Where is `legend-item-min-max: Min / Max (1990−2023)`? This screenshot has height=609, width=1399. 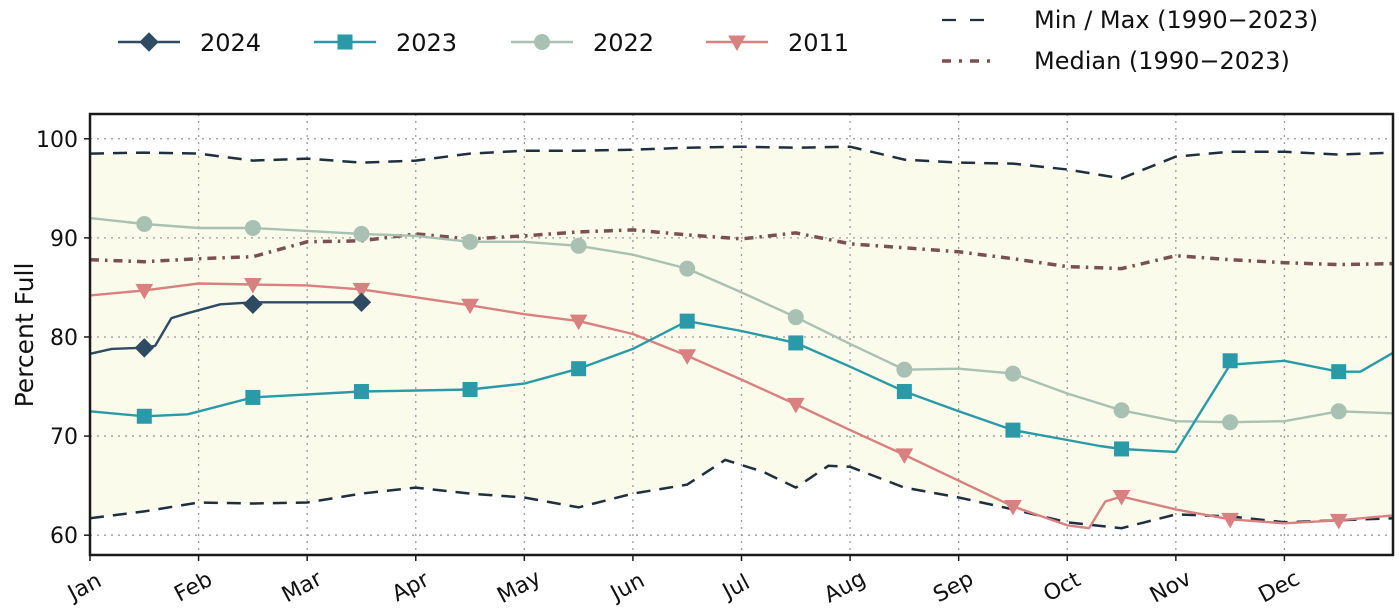 legend-item-min-max: Min / Max (1990−2023) is located at coordinates (1130, 20).